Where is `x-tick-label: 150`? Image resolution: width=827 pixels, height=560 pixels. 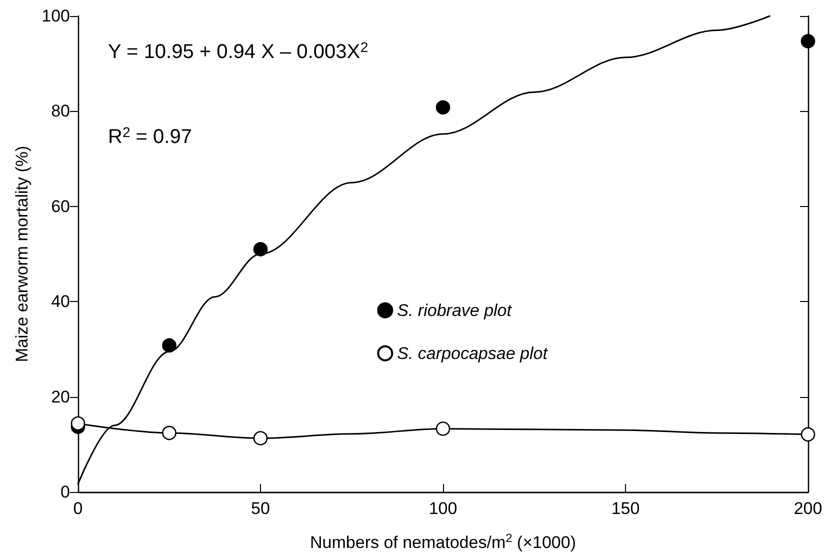
x-tick-label: 150 is located at coordinates (625, 508).